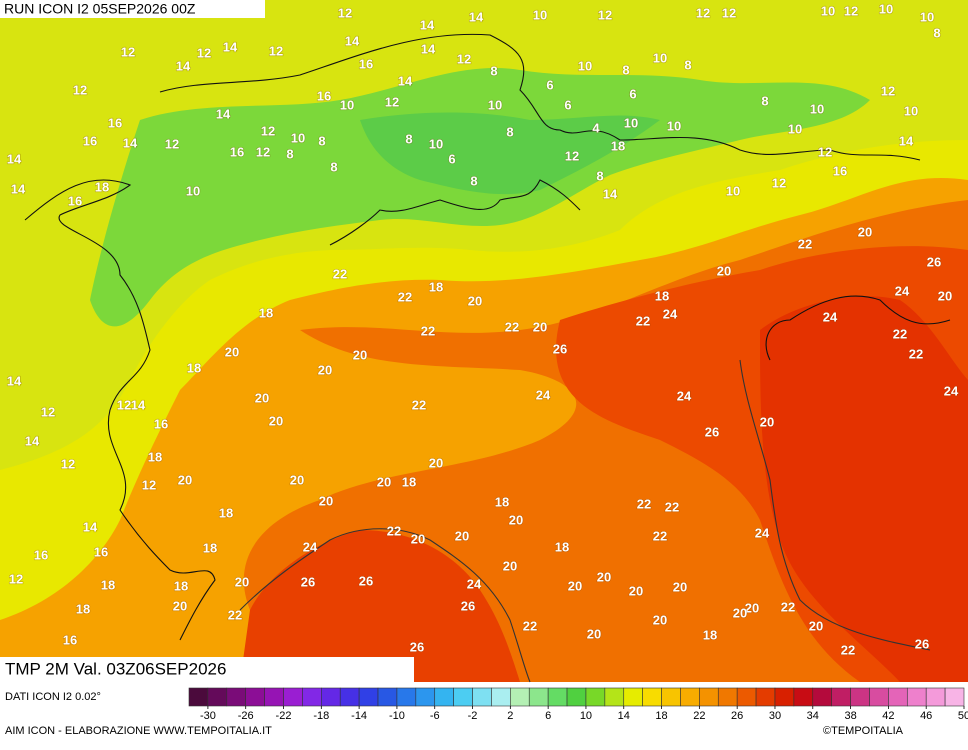  What do you see at coordinates (699, 716) in the screenshot?
I see `colorbar-tick-label: 22` at bounding box center [699, 716].